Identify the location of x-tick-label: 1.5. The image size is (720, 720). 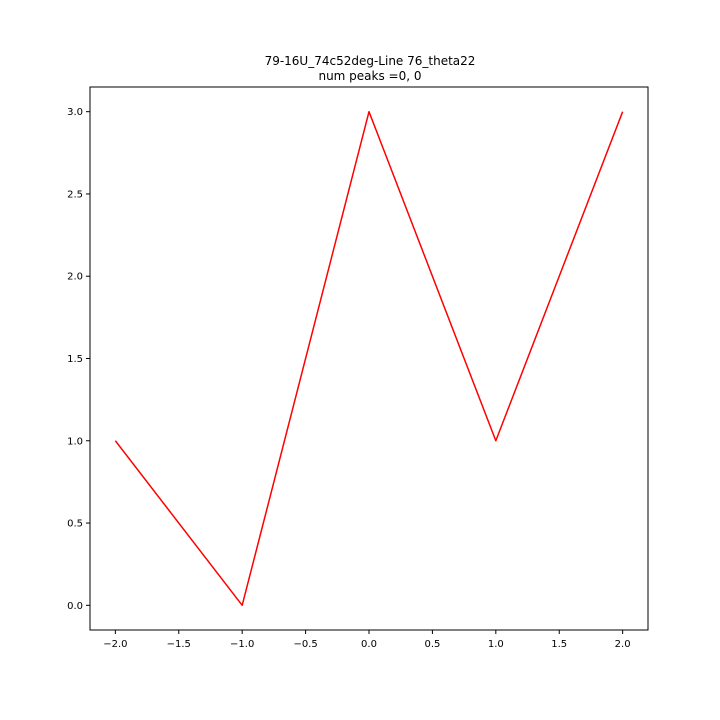
(559, 644).